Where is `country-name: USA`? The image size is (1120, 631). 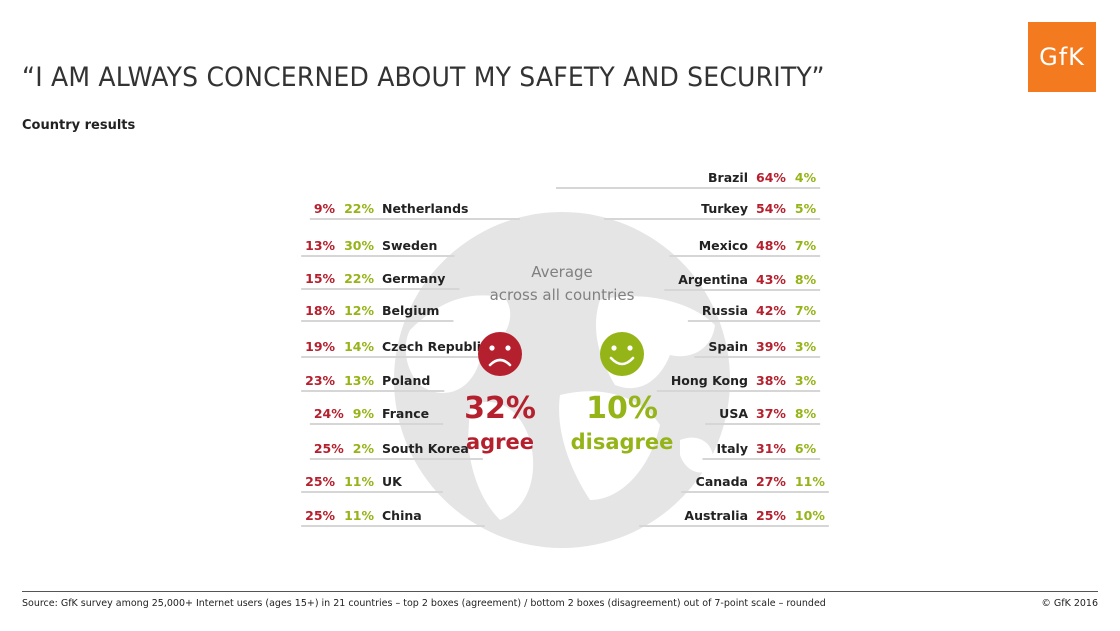
country-name: USA is located at coordinates (733, 413).